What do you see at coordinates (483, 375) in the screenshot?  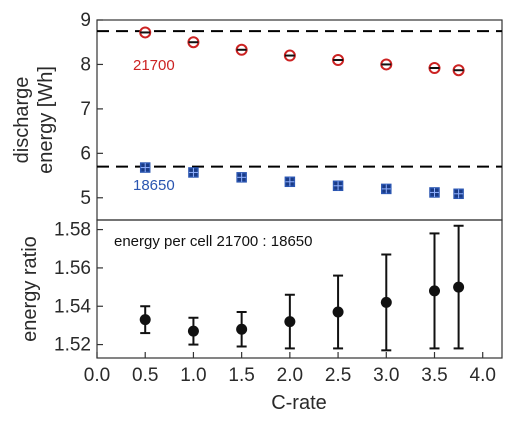 I see `x-tick-label: 4.0` at bounding box center [483, 375].